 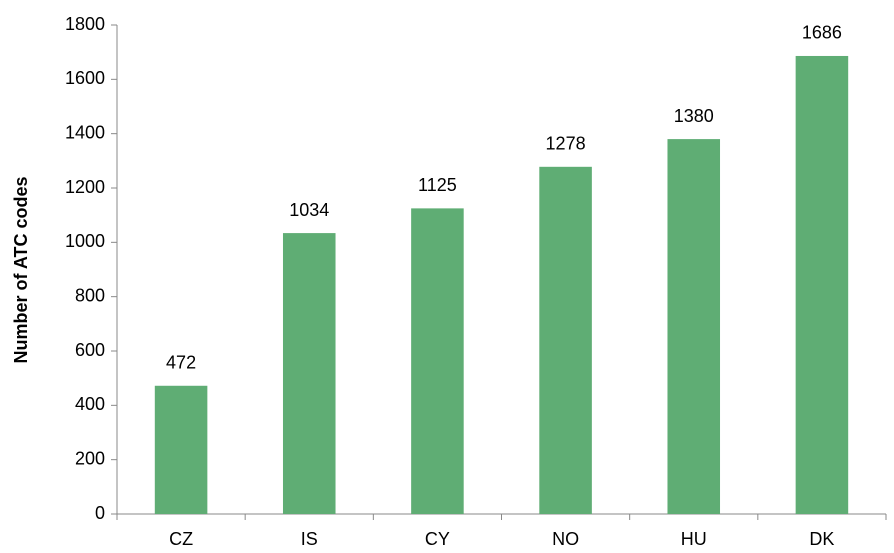 What do you see at coordinates (85, 78) in the screenshot?
I see `y-tick-label: 1600` at bounding box center [85, 78].